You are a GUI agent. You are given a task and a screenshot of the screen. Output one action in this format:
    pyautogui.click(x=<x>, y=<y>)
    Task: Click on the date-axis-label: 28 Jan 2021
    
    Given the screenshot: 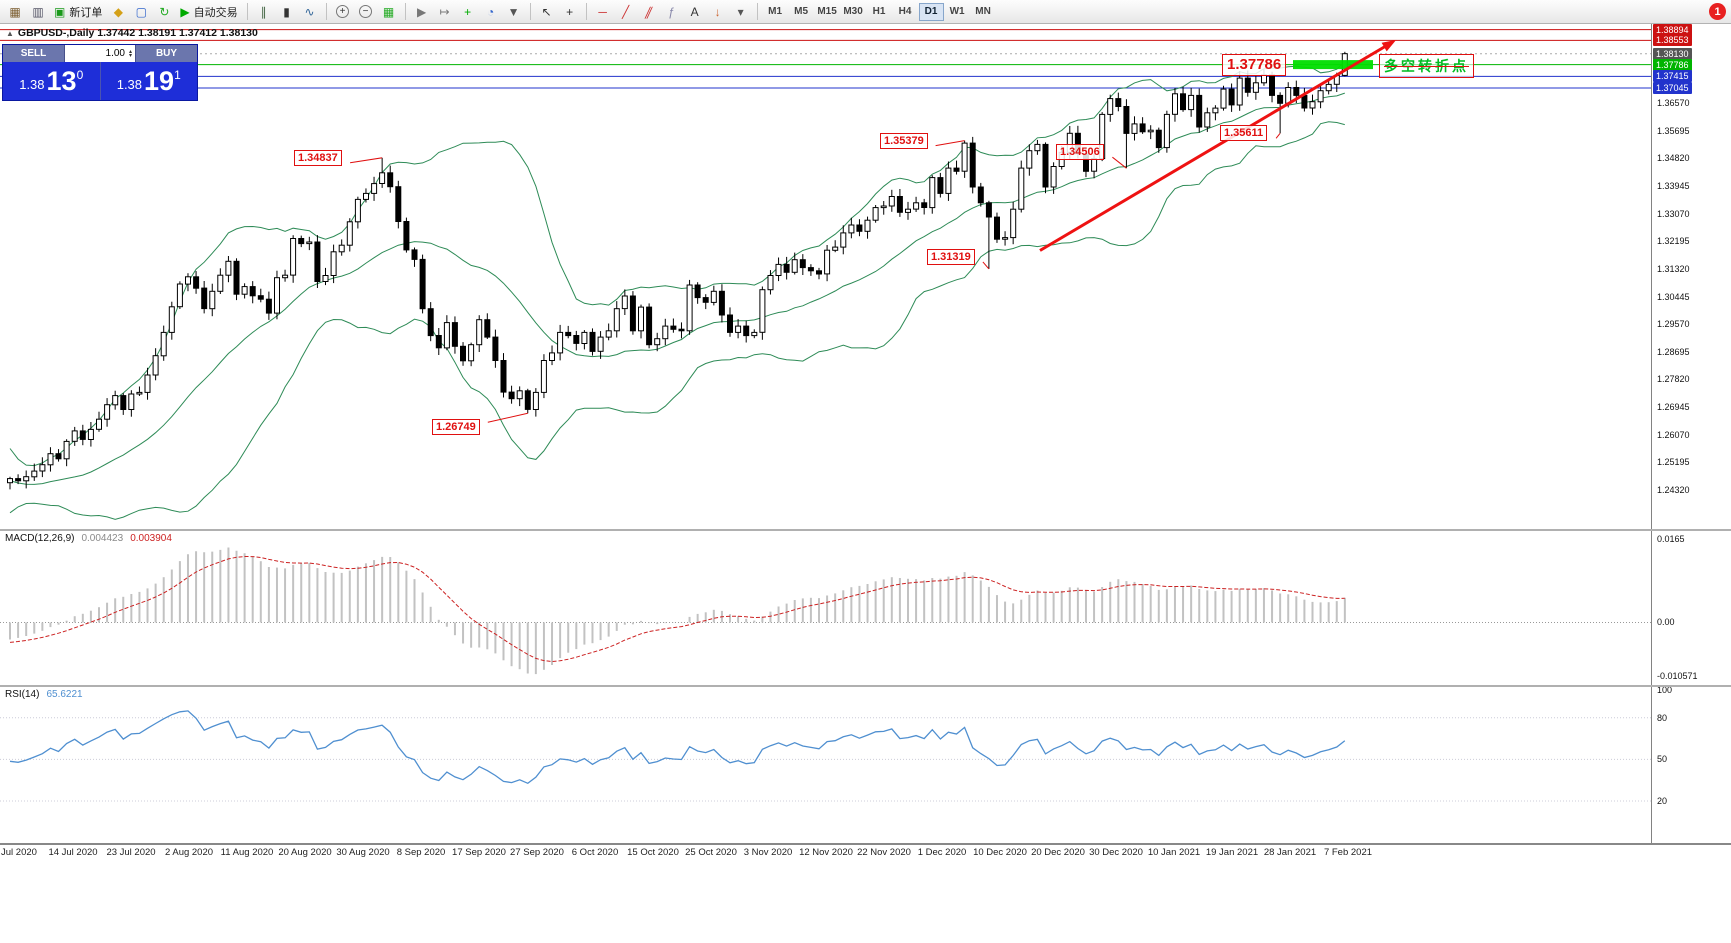 What is the action you would take?
    pyautogui.click(x=1290, y=852)
    